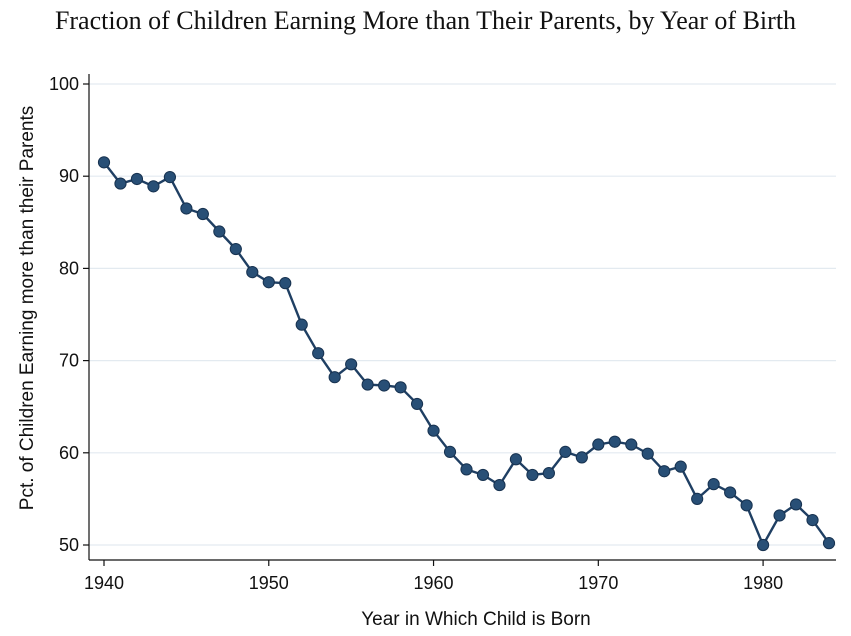 The image size is (851, 636). Describe the element at coordinates (104, 583) in the screenshot. I see `x-tick-label: 1940` at that location.